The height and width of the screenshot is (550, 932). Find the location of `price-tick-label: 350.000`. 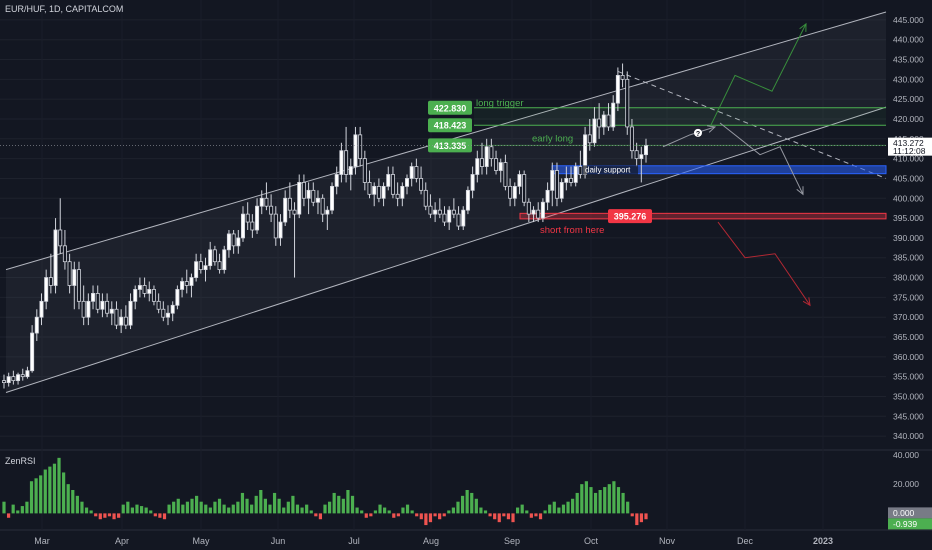

price-tick-label: 350.000 is located at coordinates (908, 396).